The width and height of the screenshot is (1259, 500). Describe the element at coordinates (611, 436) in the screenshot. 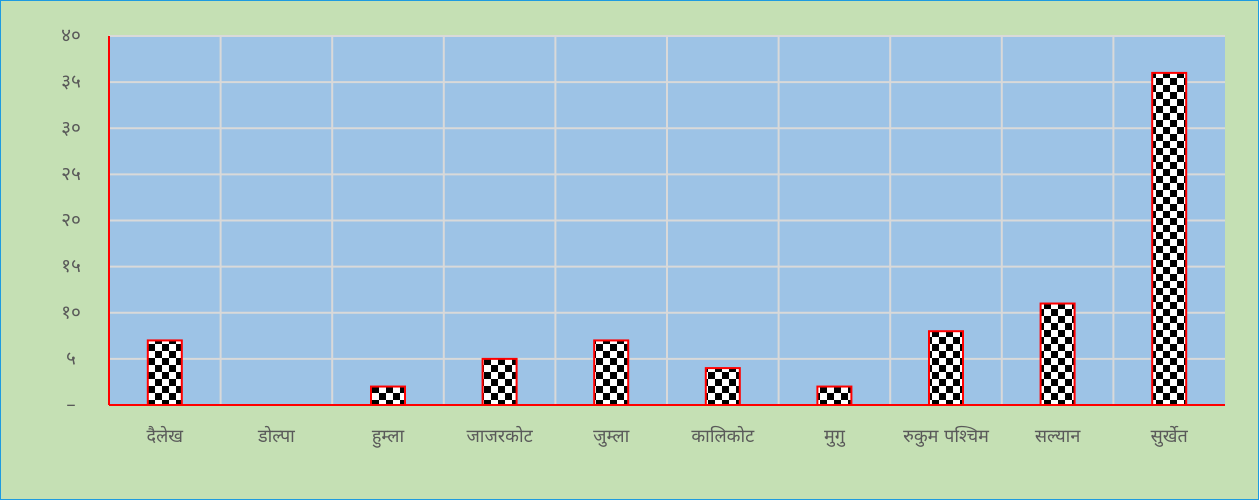

I see `x-tick-label: जुम्ला` at that location.